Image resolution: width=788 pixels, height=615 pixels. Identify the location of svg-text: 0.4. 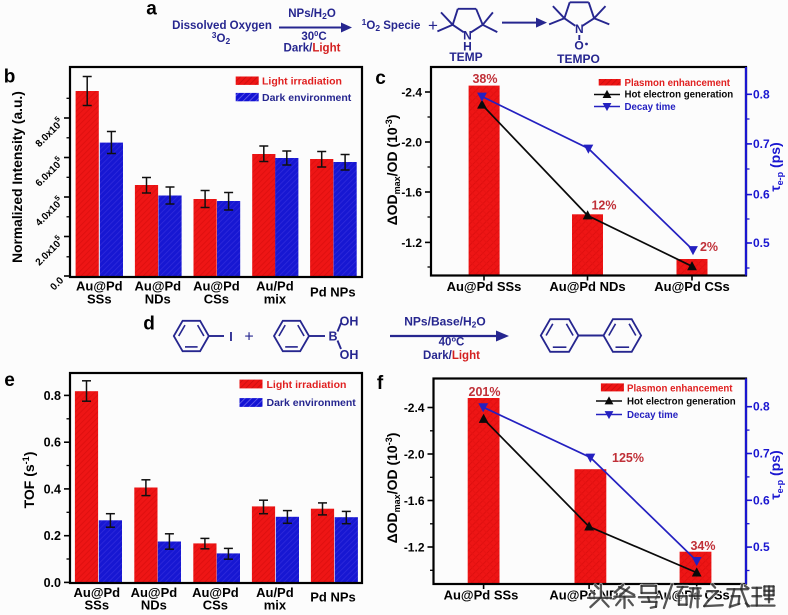
(52, 489).